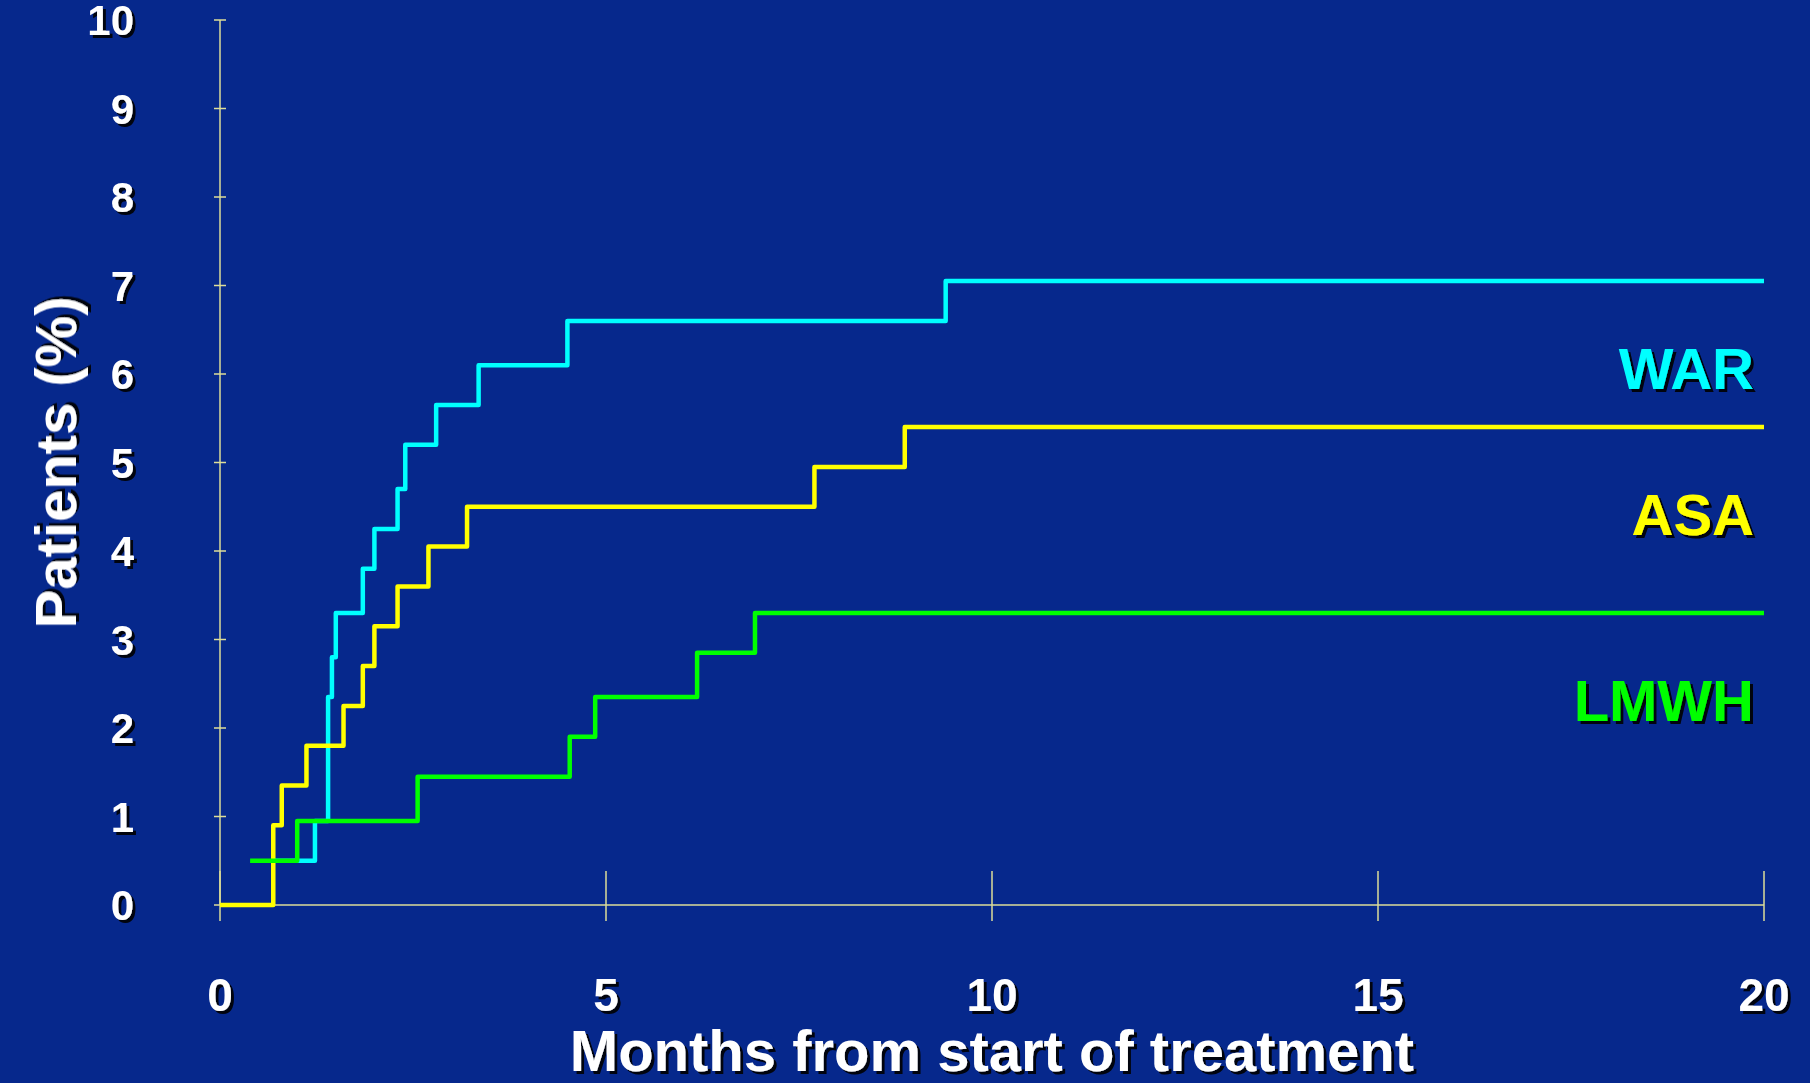  Describe the element at coordinates (1663, 700) in the screenshot. I see `series-label: LMWH` at that location.